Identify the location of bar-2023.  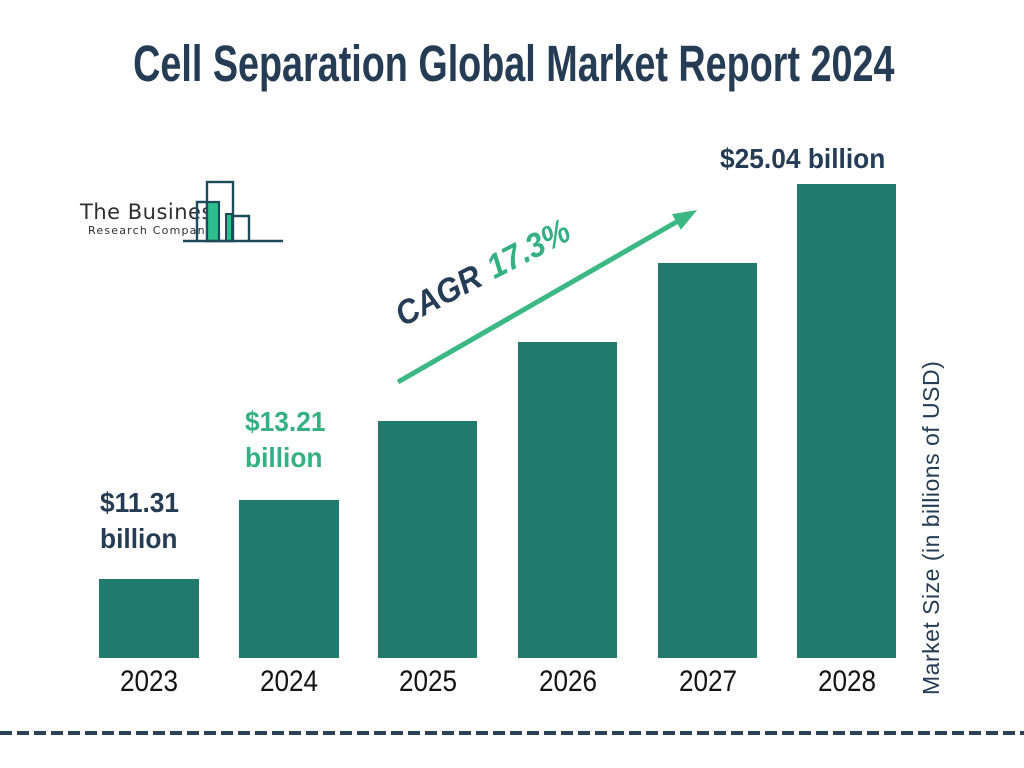
(149, 618).